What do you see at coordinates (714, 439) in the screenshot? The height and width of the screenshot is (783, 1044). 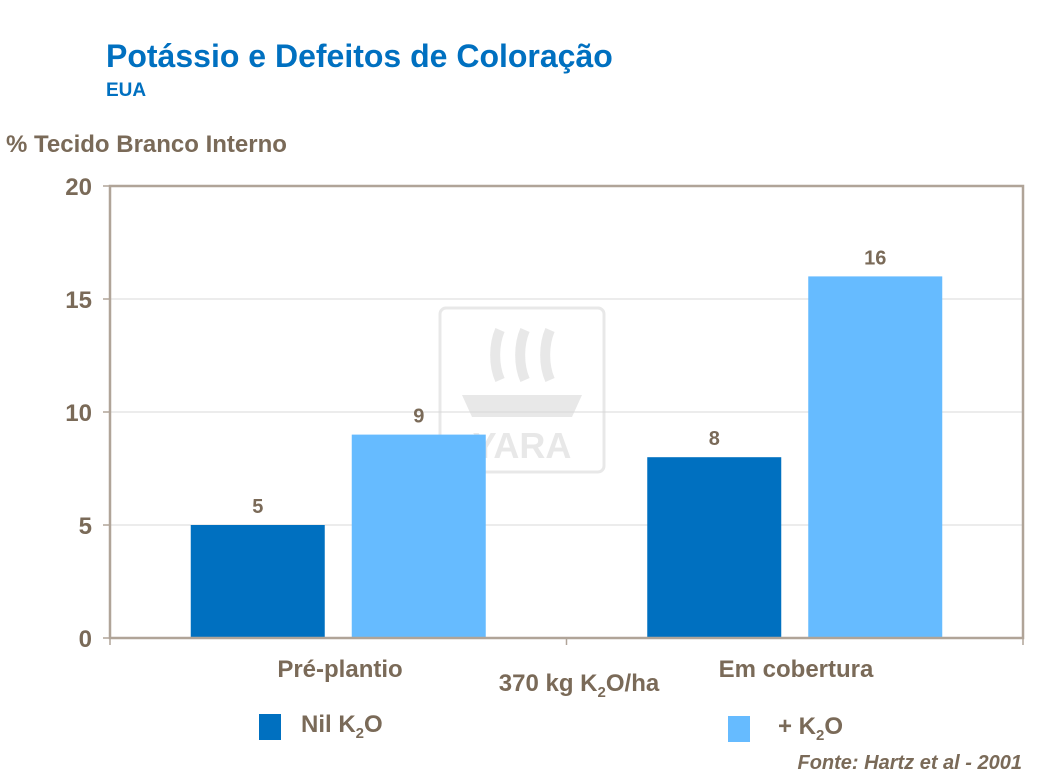 I see `data-label: 8` at bounding box center [714, 439].